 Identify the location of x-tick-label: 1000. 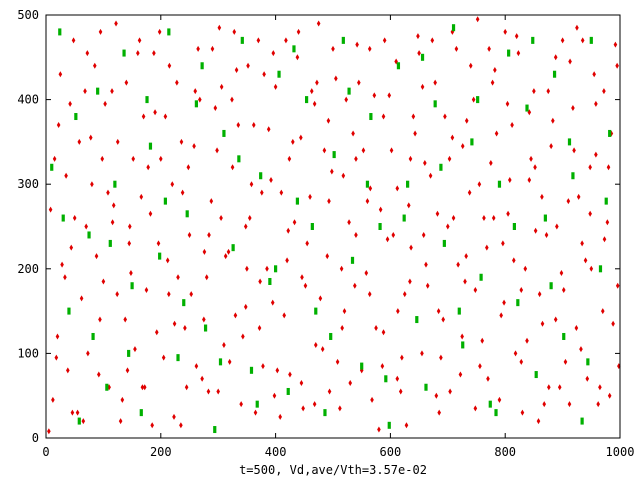
(620, 452).